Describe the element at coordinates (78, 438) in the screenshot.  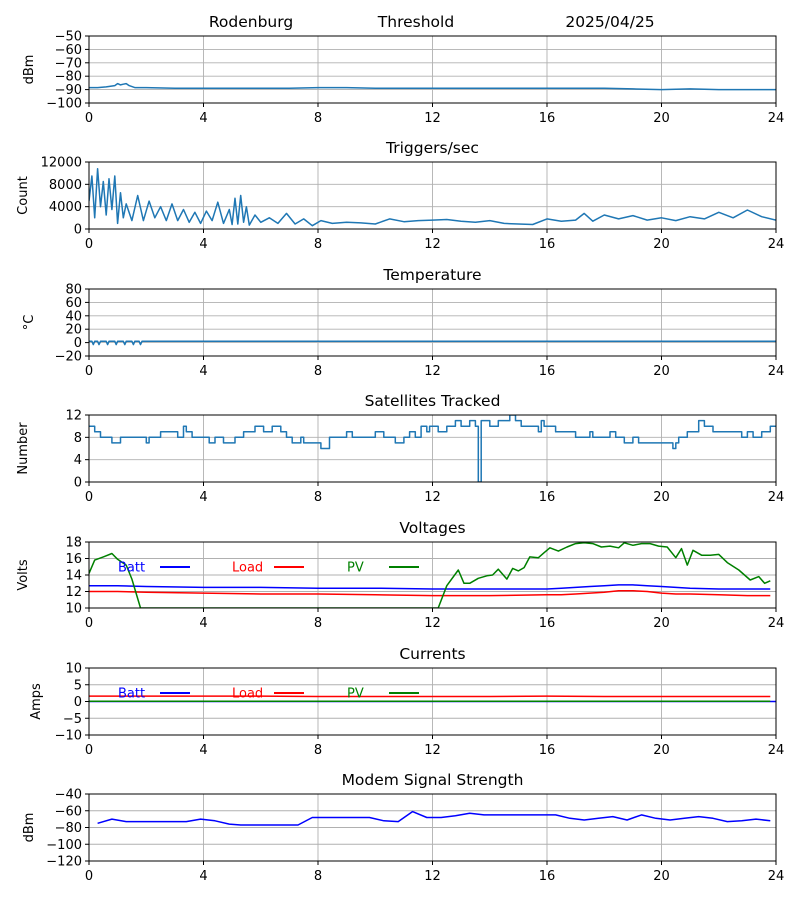
I see `y-tick-label: 8` at that location.